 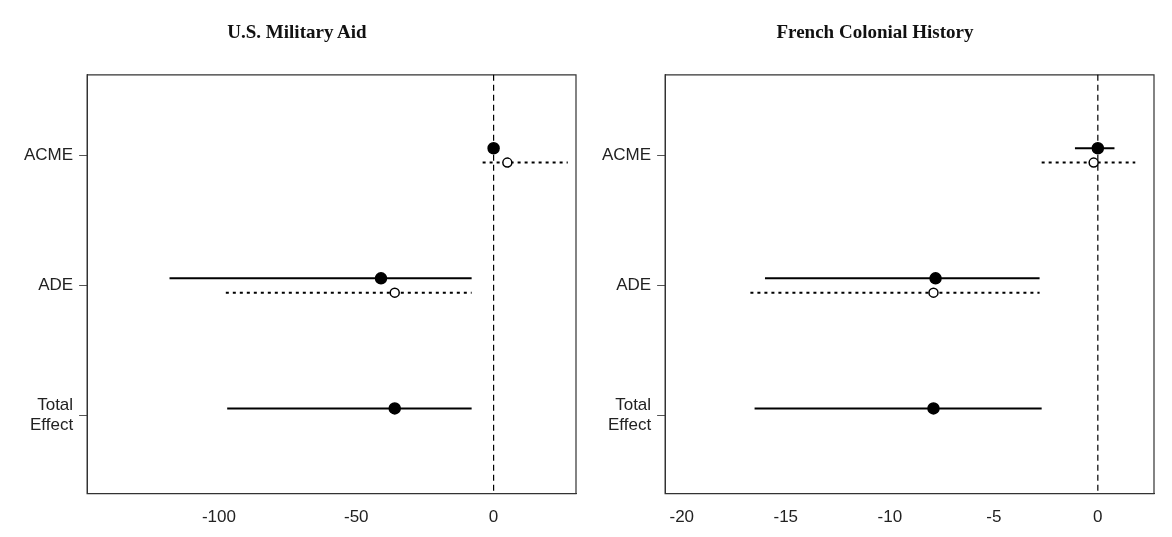 What do you see at coordinates (356, 517) in the screenshot?
I see `x-tick-label: -50` at bounding box center [356, 517].